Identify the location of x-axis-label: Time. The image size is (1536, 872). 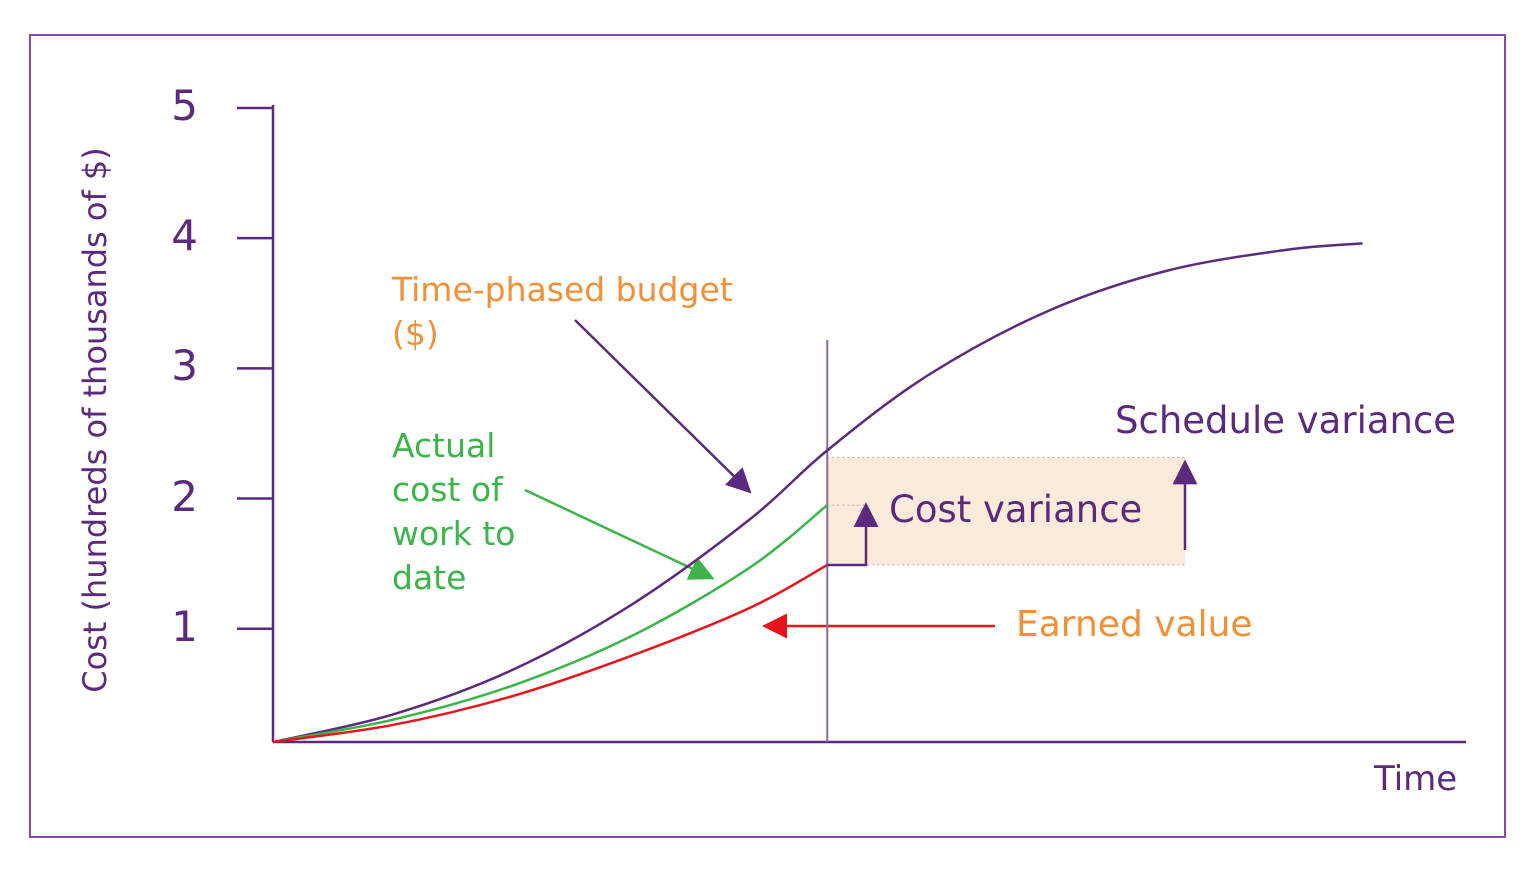
(1416, 779).